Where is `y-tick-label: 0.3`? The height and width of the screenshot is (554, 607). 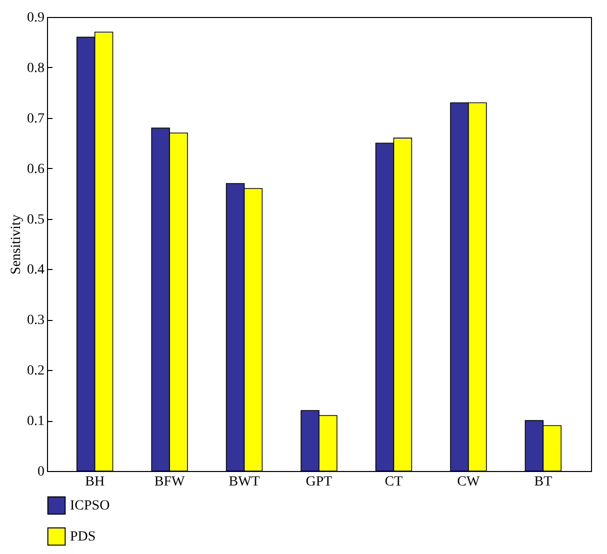
y-tick-label: 0.3 is located at coordinates (35, 320).